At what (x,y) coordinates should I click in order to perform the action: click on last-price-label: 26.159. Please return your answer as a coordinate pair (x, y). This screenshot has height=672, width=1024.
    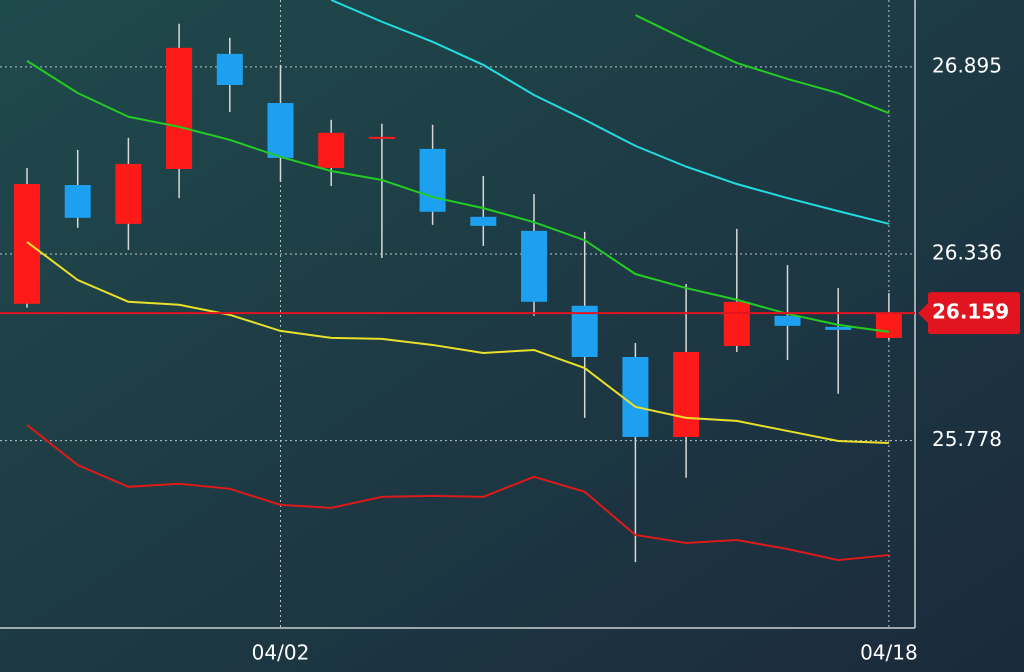
    Looking at the image, I should click on (970, 312).